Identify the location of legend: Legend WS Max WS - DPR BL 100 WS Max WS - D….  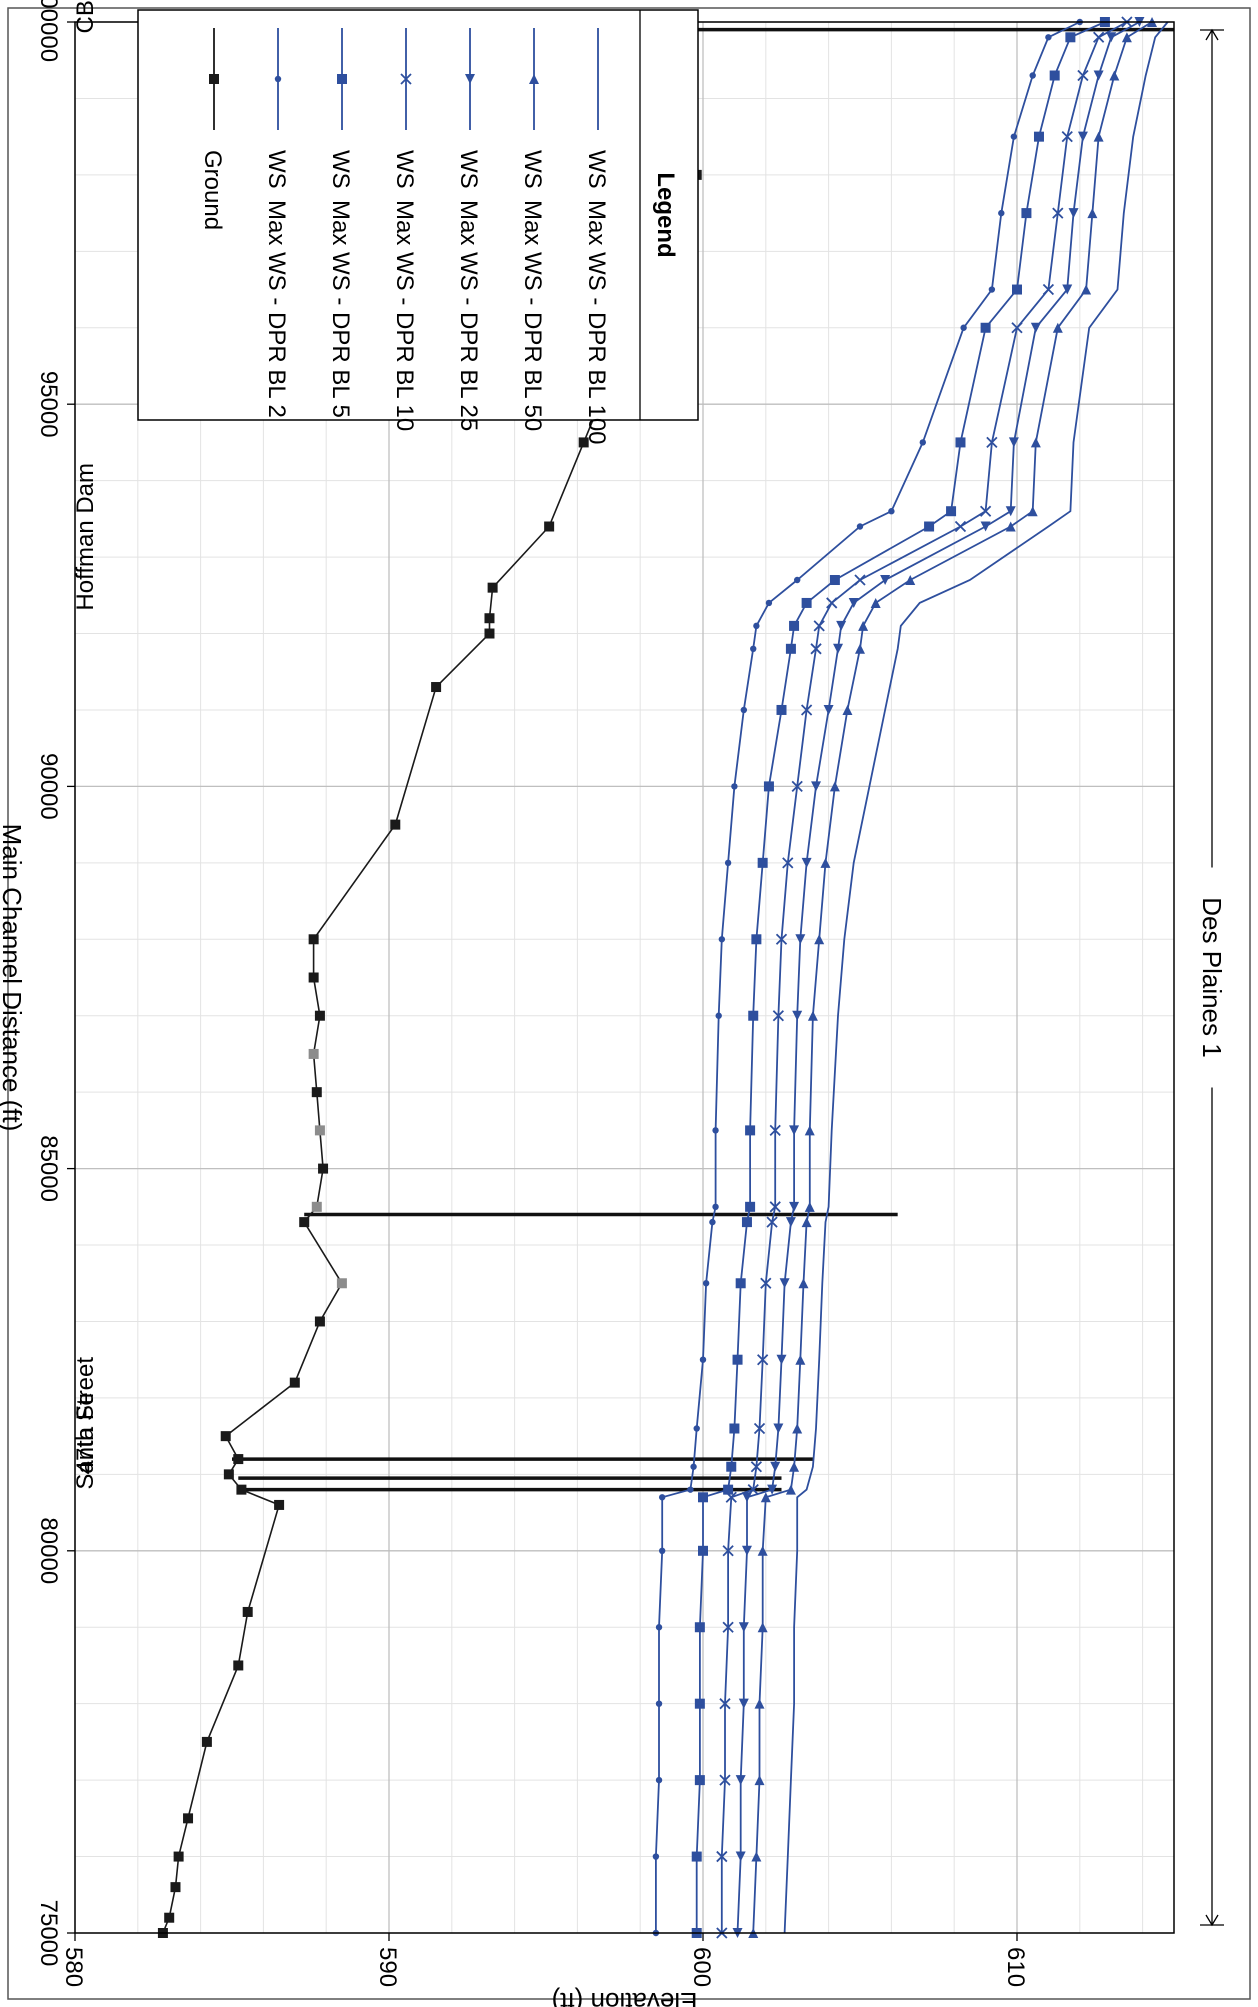
(418, 227).